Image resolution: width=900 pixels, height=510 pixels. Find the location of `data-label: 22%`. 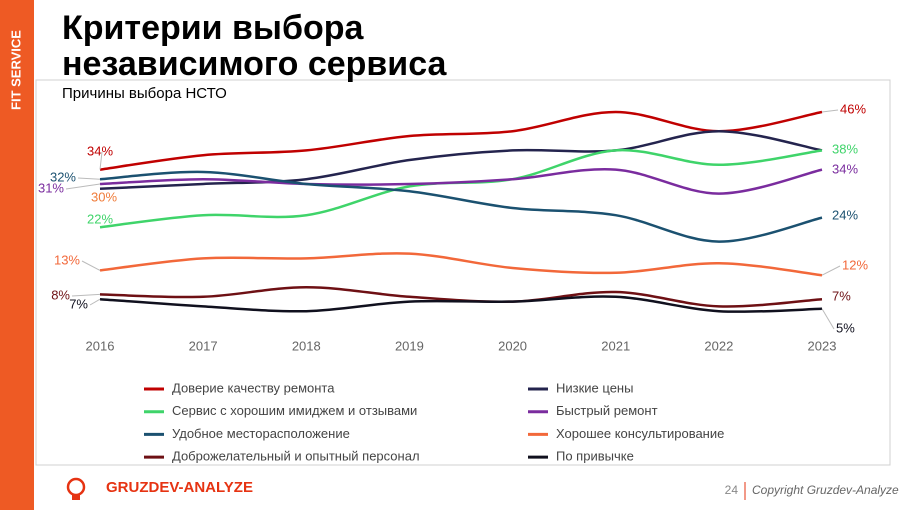

data-label: 22% is located at coordinates (100, 218).